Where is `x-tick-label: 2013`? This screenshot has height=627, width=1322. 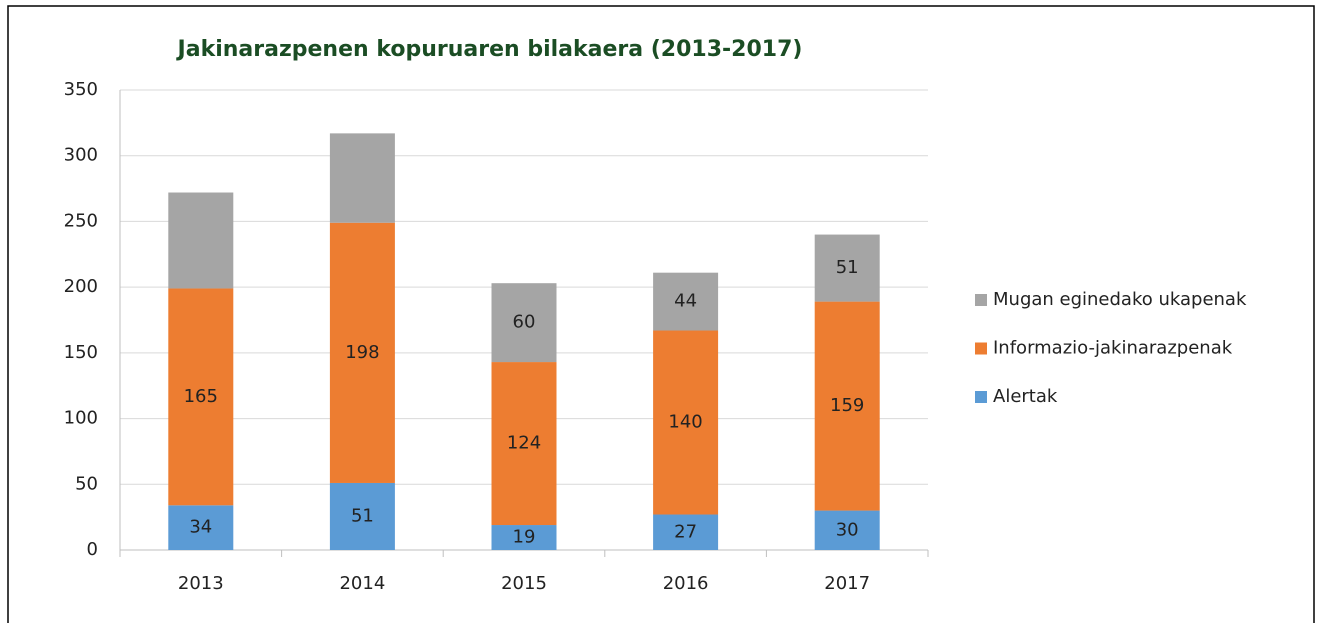 x-tick-label: 2013 is located at coordinates (201, 583).